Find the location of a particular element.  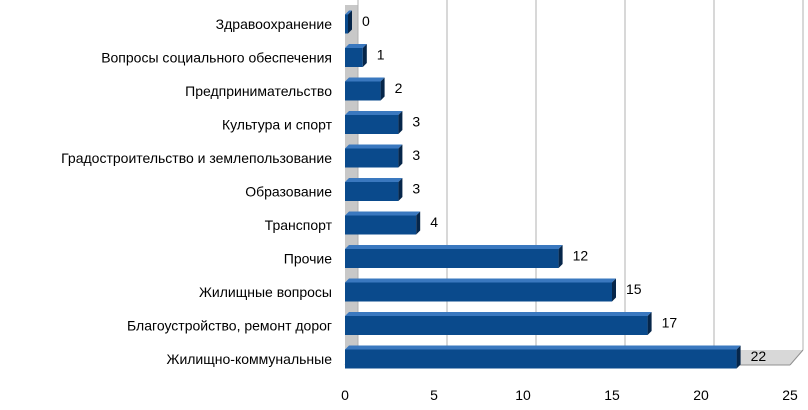

x-tick-label: 10 is located at coordinates (523, 395).